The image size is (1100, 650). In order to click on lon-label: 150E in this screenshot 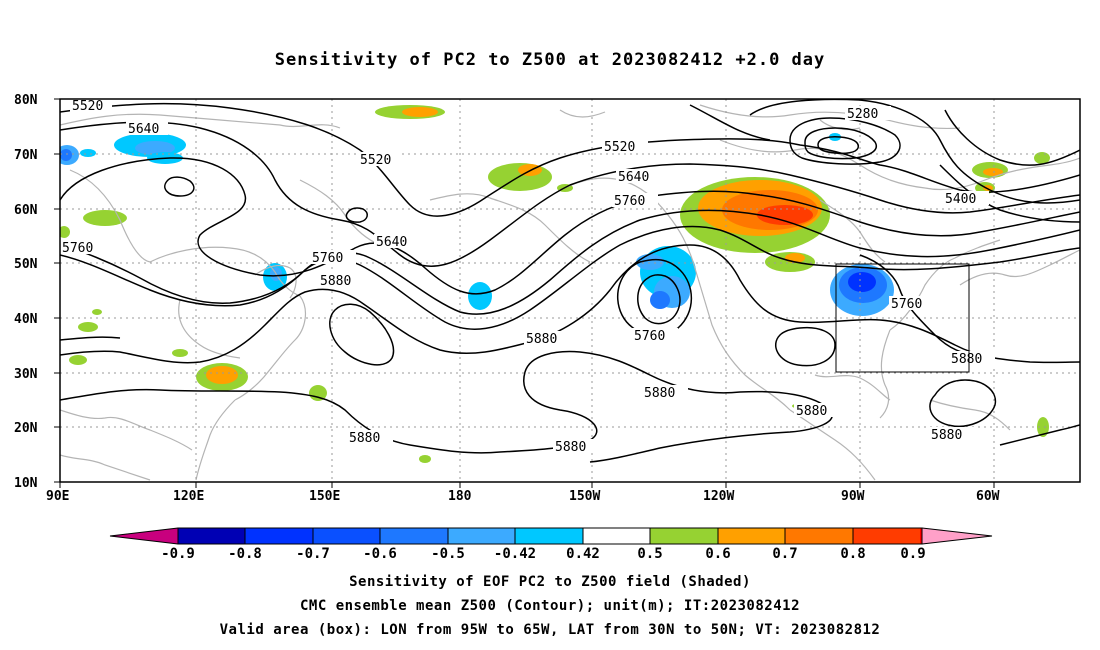, I will do `click(324, 496)`.